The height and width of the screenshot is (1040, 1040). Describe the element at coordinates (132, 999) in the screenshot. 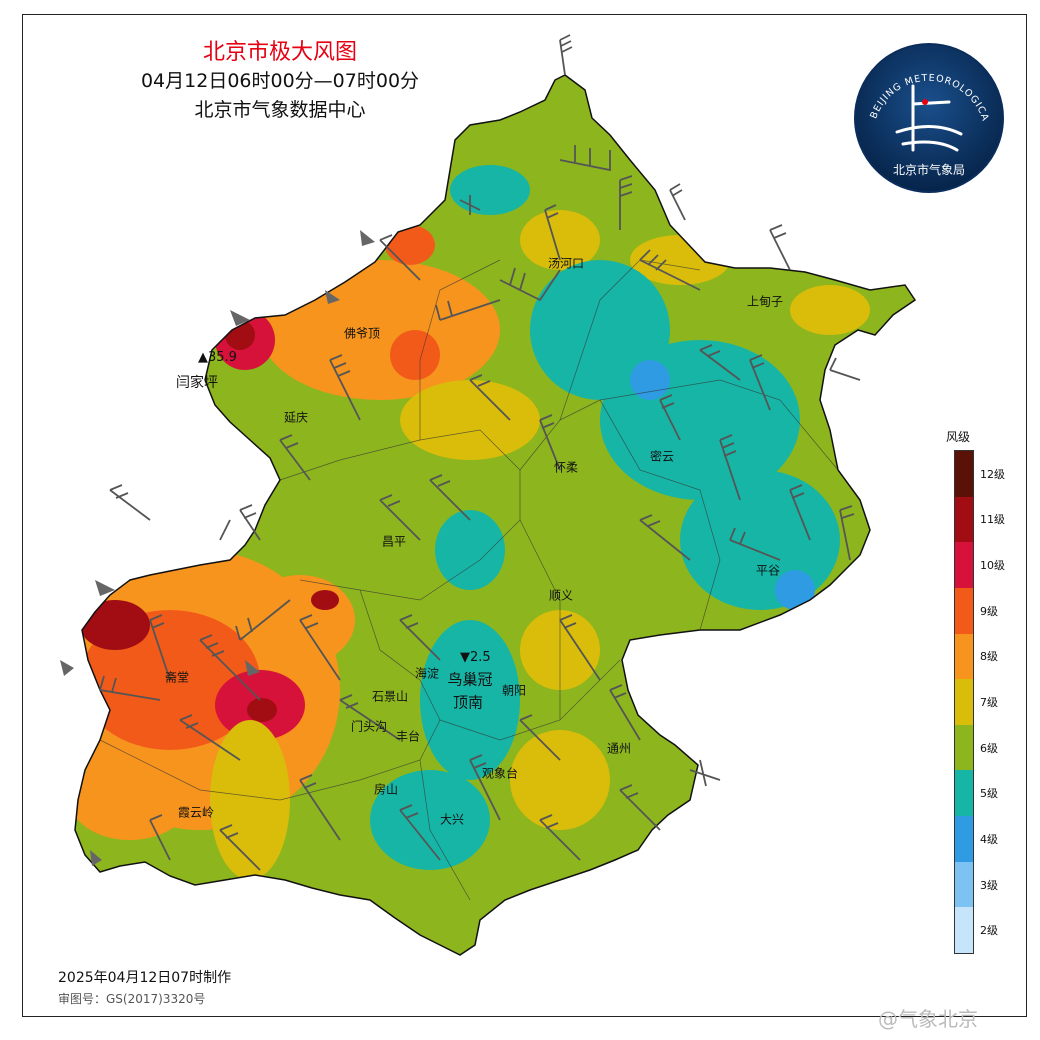

I see `review-number: 审图号：GS(2017)3320号` at that location.